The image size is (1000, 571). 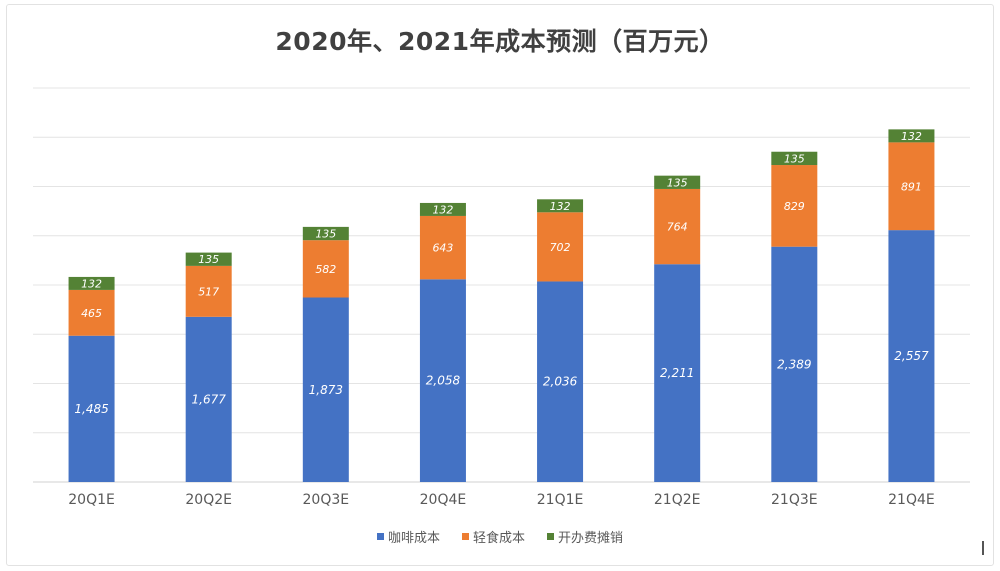 I want to click on data-label: 764, so click(x=677, y=227).